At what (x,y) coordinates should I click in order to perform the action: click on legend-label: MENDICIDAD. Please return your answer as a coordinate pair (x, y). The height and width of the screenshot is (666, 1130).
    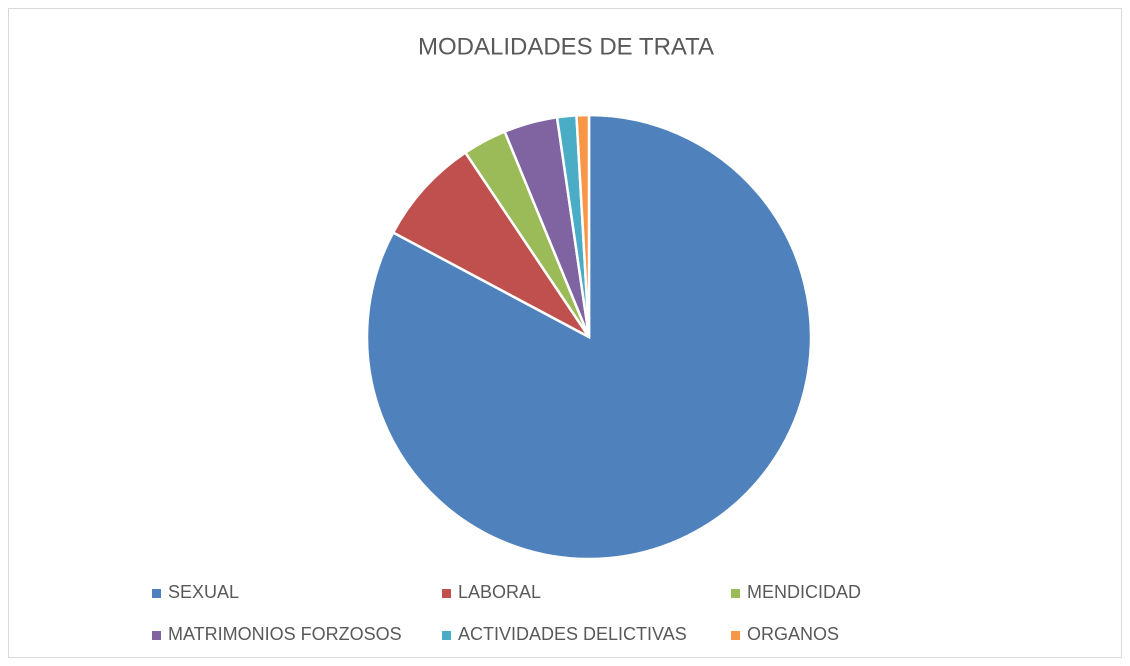
    Looking at the image, I should click on (804, 592).